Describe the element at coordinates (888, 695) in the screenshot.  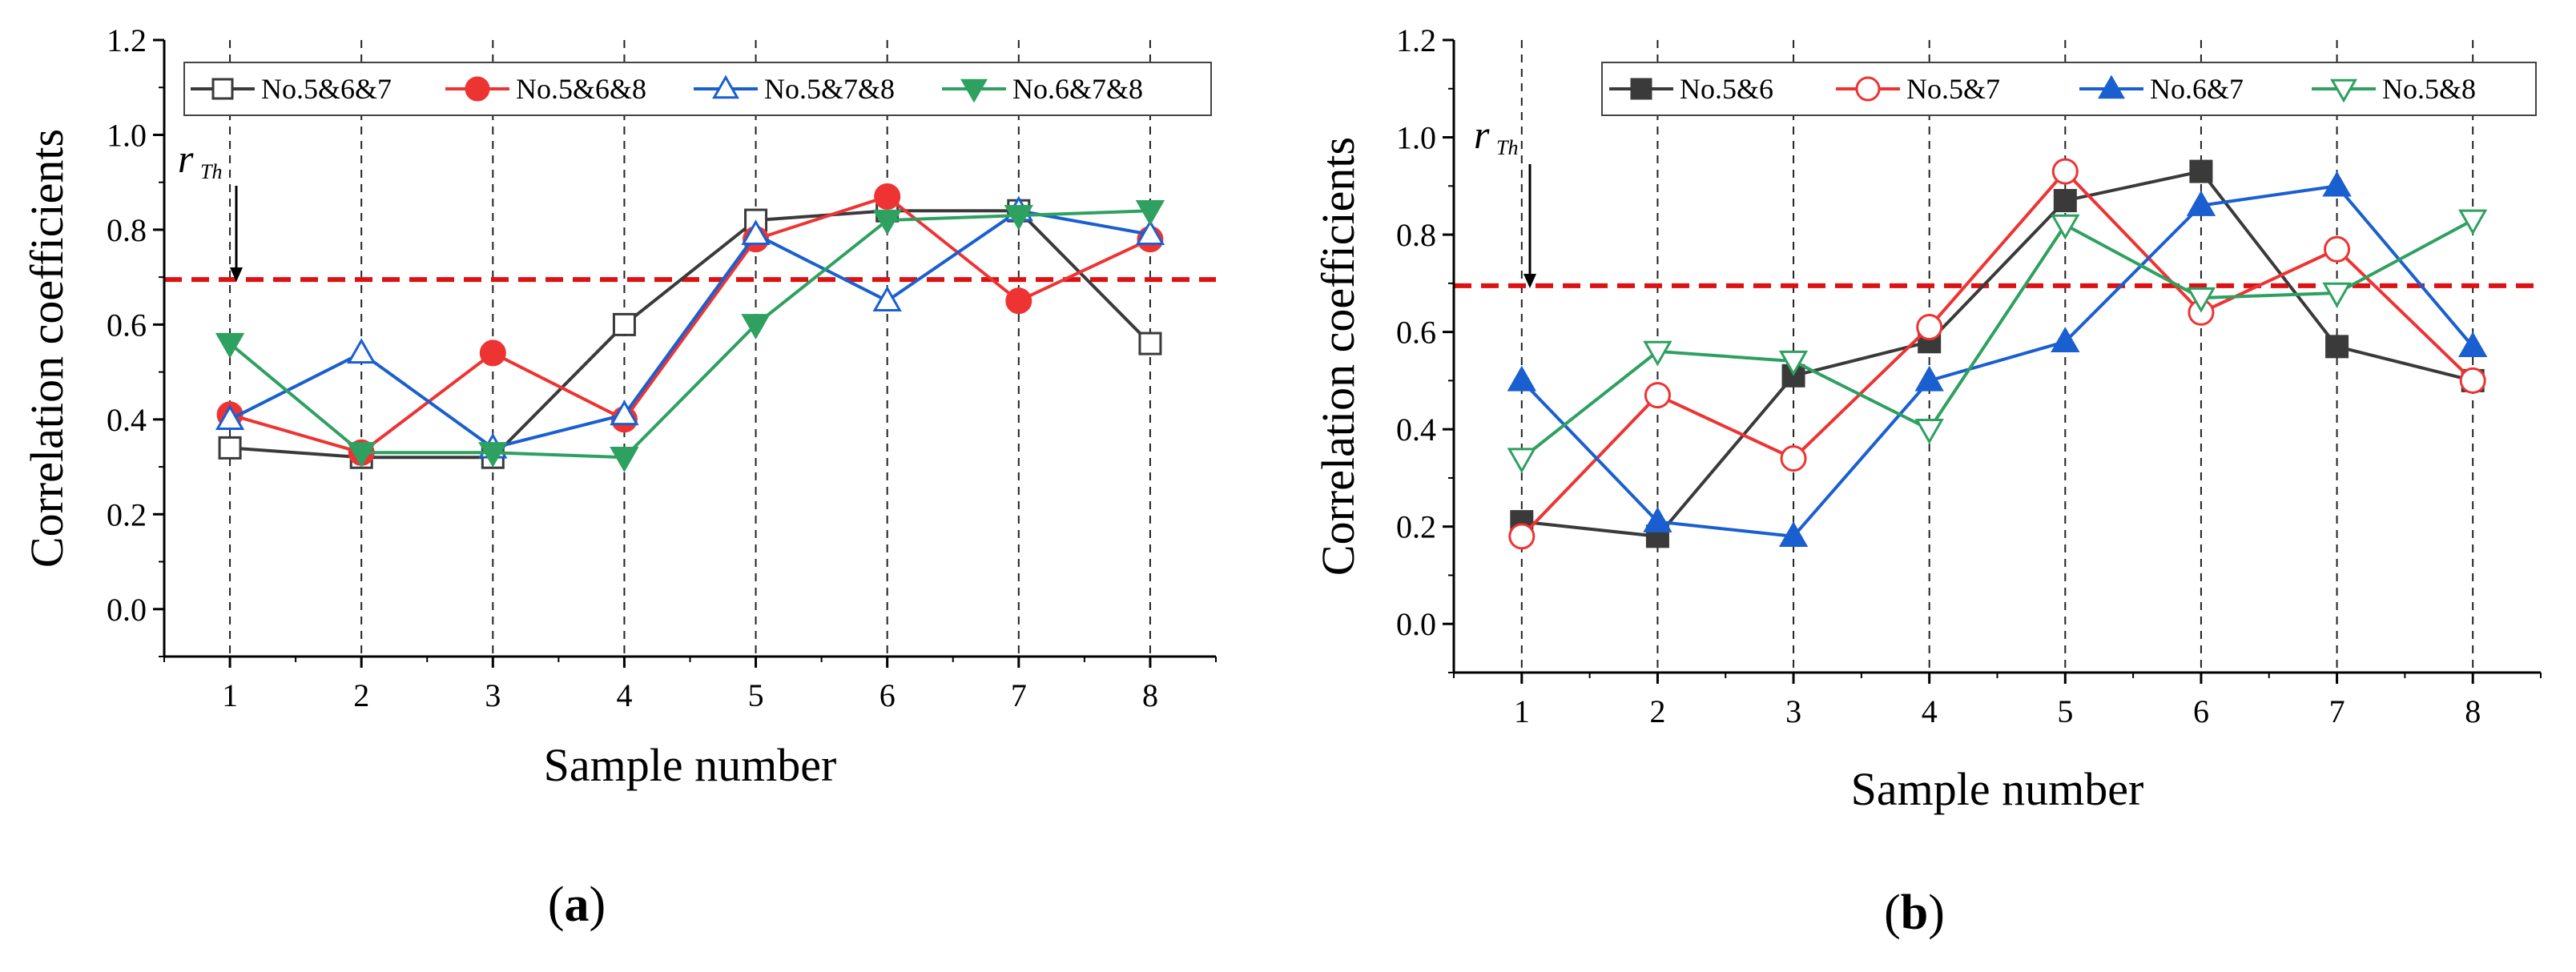
I see `x-tick-label: 6` at that location.